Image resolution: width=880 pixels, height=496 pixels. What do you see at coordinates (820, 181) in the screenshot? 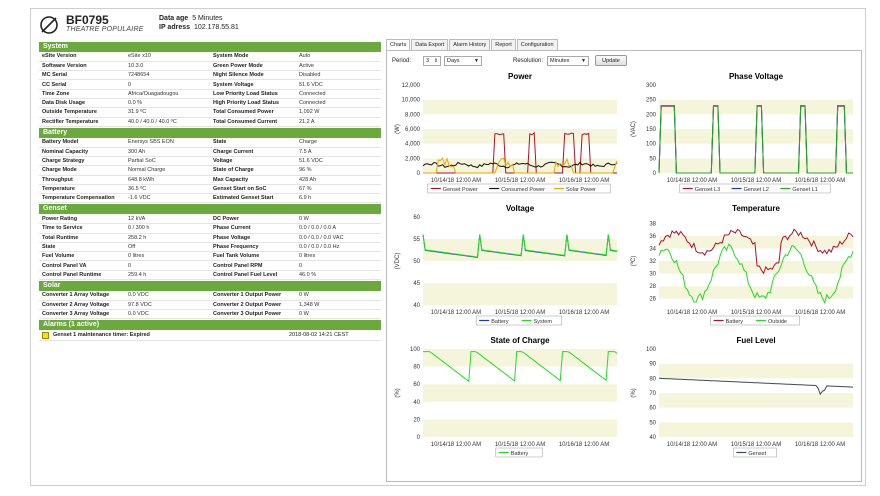
I see `x-tick-label: 10/16/18 12:00 AM` at bounding box center [820, 181].